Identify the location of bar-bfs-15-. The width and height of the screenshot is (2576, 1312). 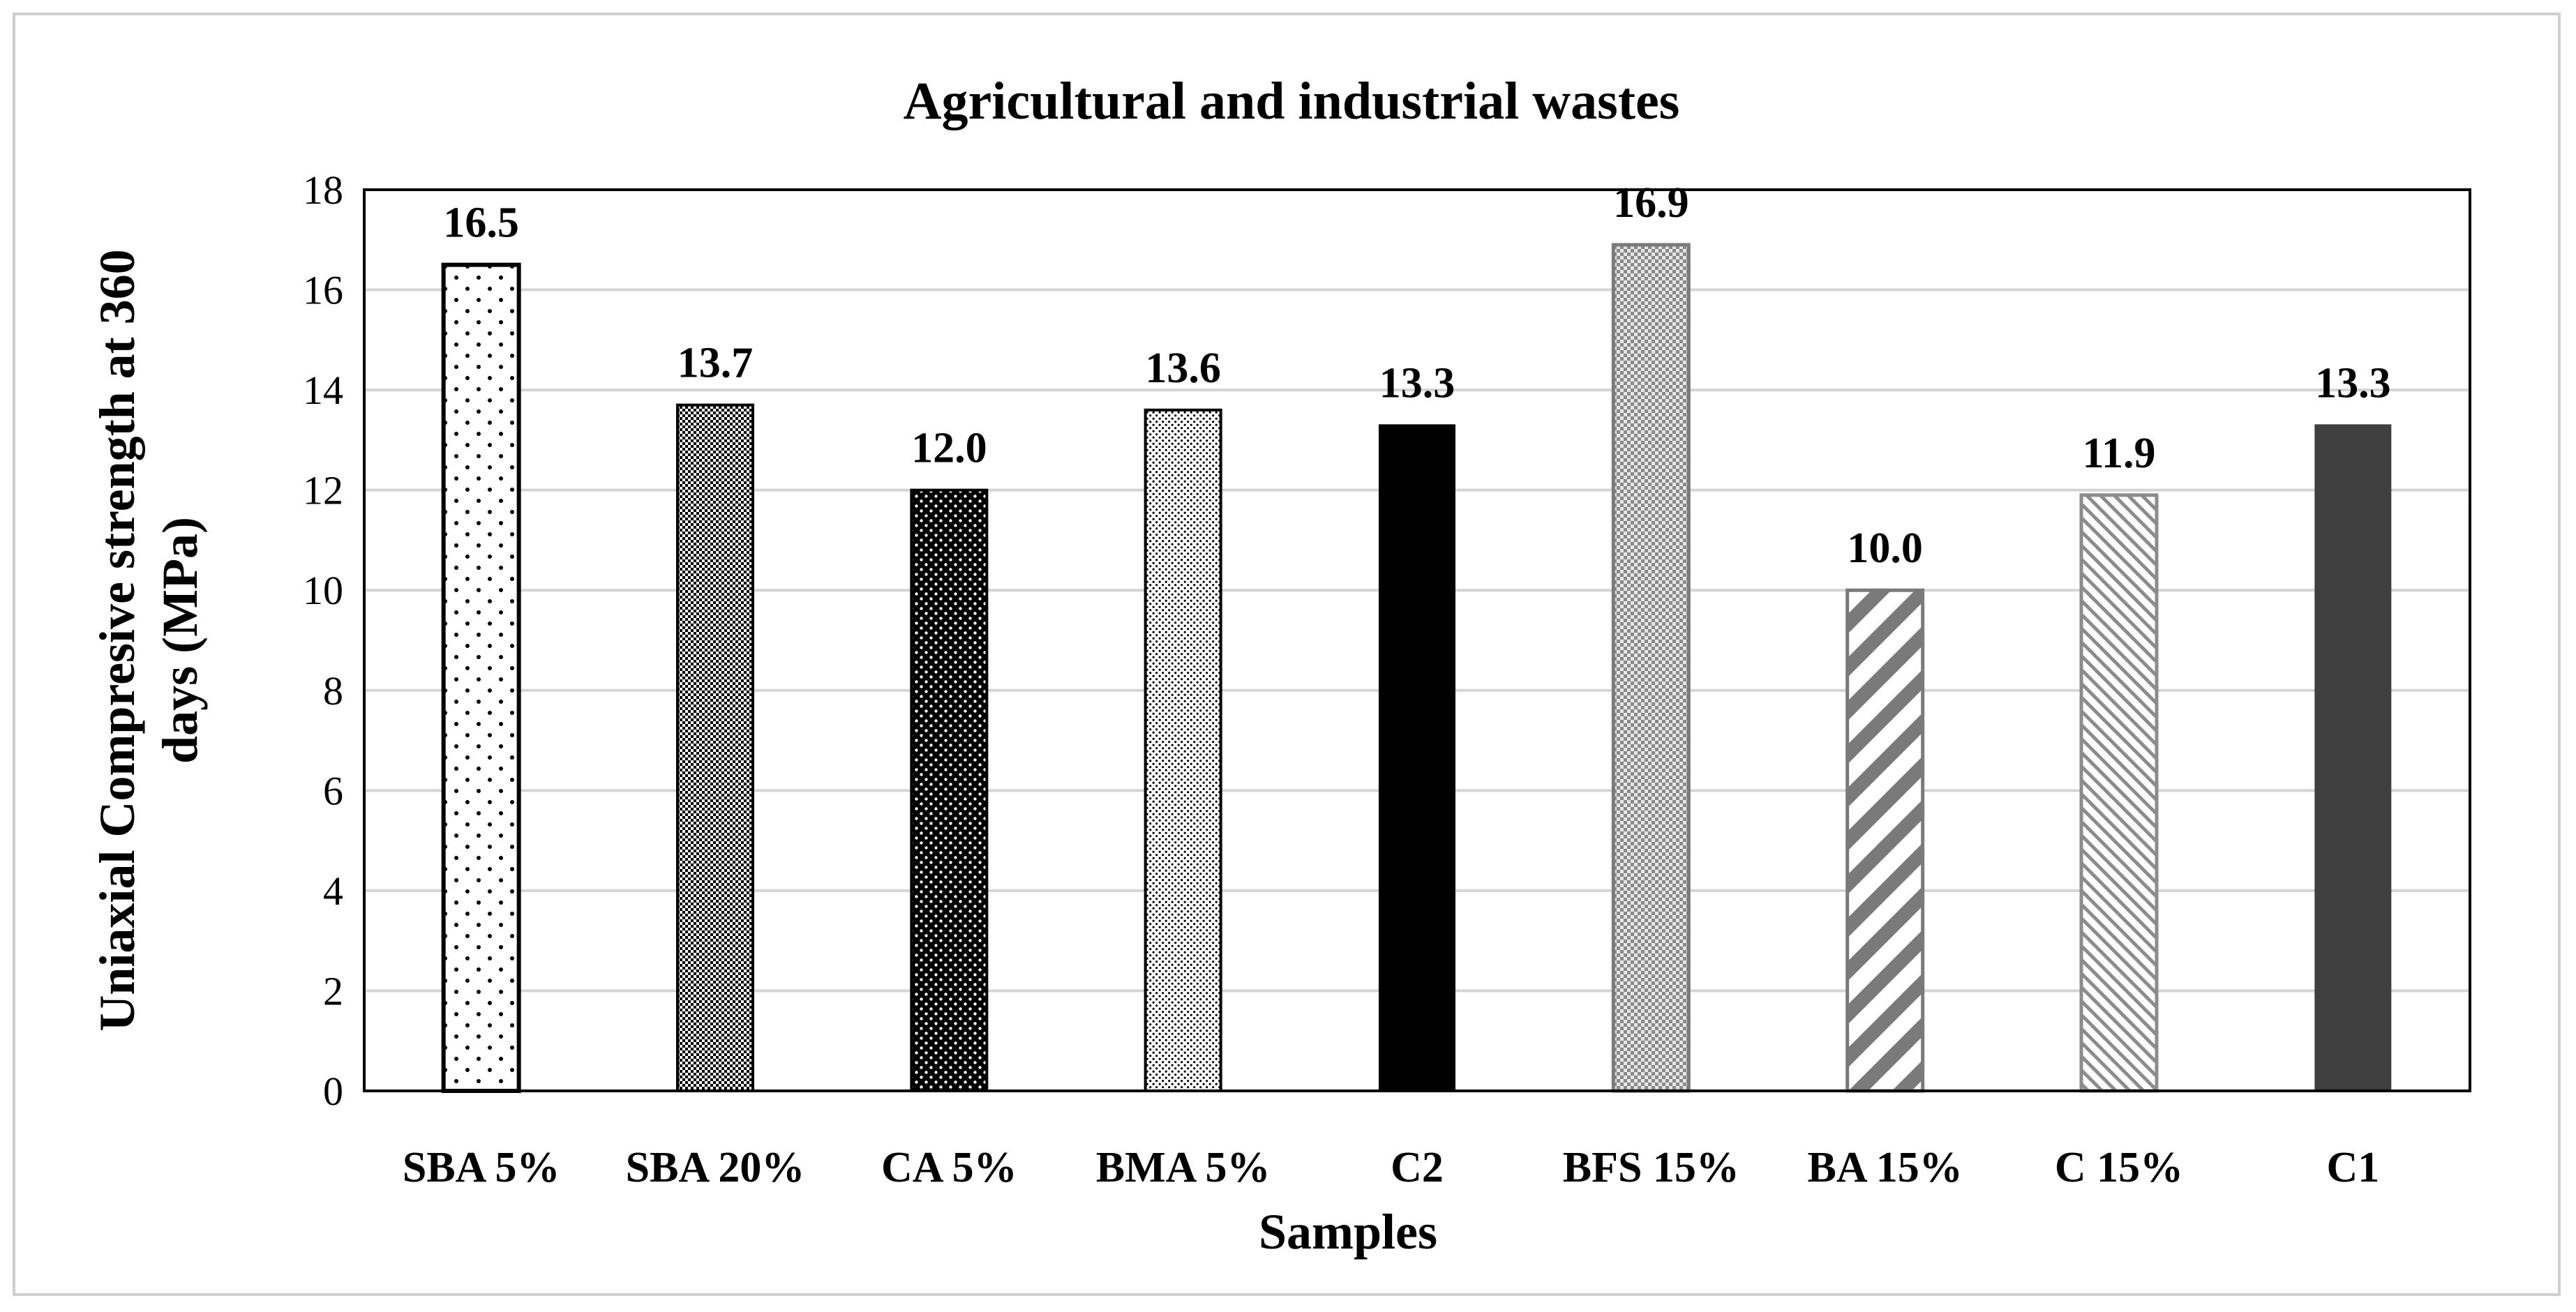
(1651, 668).